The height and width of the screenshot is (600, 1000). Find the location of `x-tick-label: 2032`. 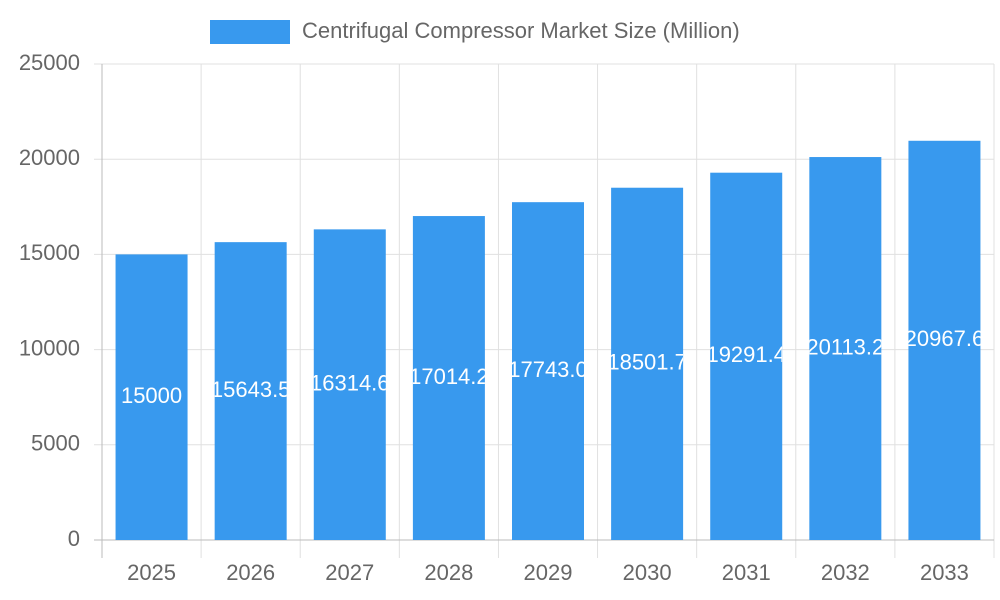

x-tick-label: 2032 is located at coordinates (845, 572).